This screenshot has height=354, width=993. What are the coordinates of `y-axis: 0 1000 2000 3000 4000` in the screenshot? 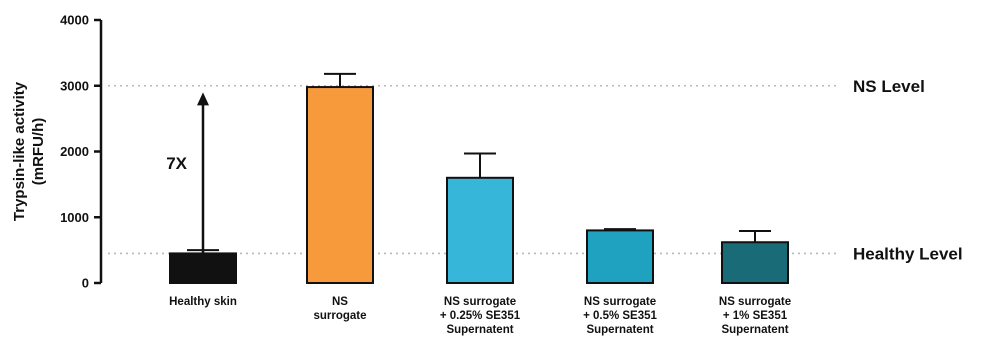 It's located at (81, 152).